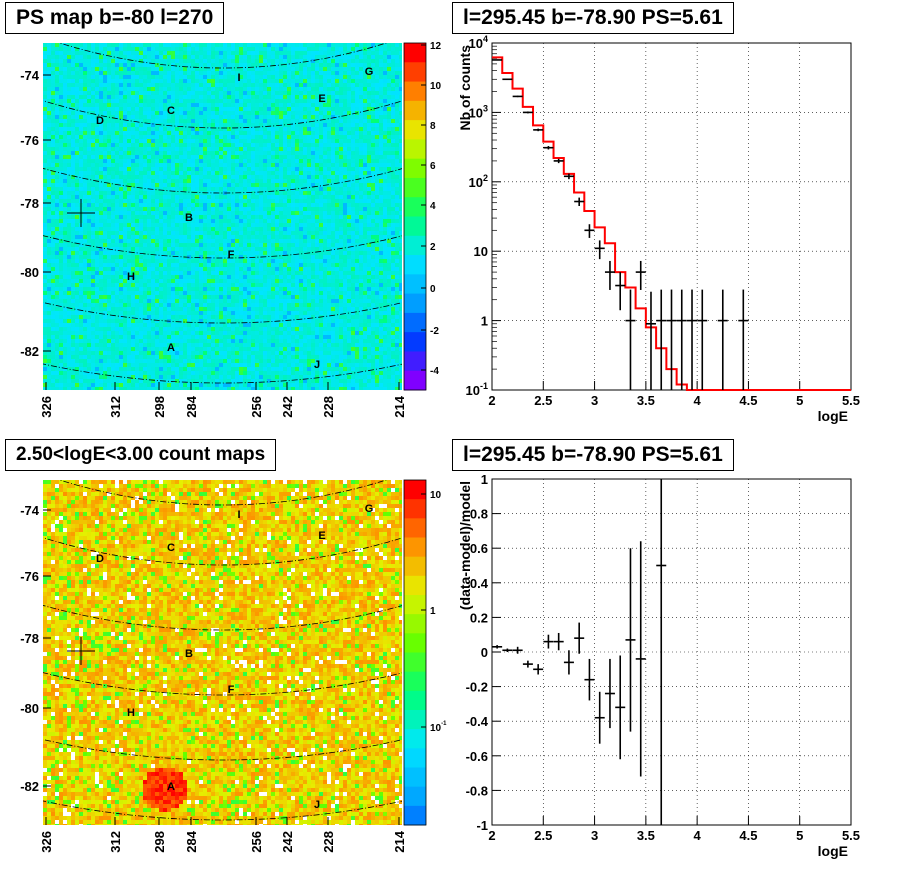  I want to click on residual-xtick-0: 2, so click(491, 835).